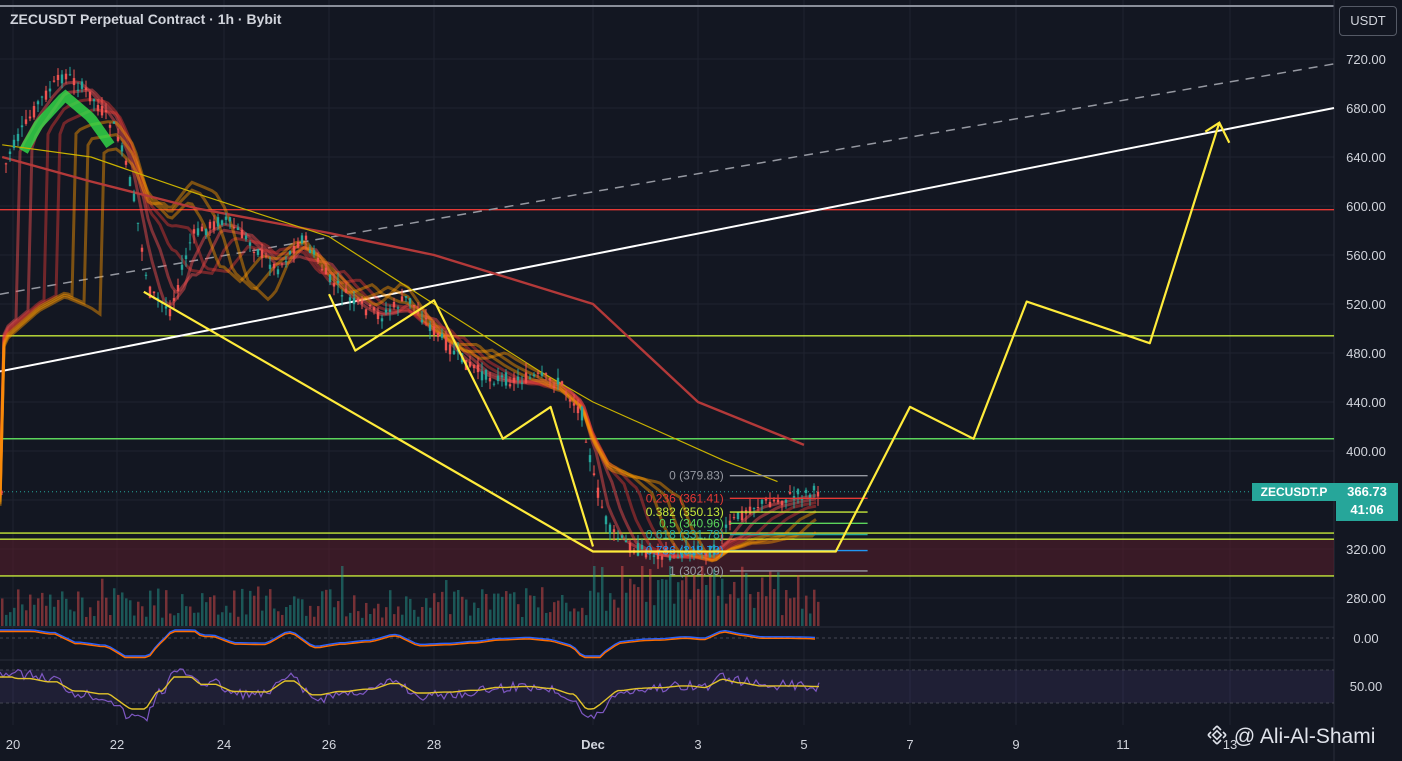 The image size is (1402, 761). What do you see at coordinates (1368, 21) in the screenshot?
I see `currency-button: USDT` at bounding box center [1368, 21].